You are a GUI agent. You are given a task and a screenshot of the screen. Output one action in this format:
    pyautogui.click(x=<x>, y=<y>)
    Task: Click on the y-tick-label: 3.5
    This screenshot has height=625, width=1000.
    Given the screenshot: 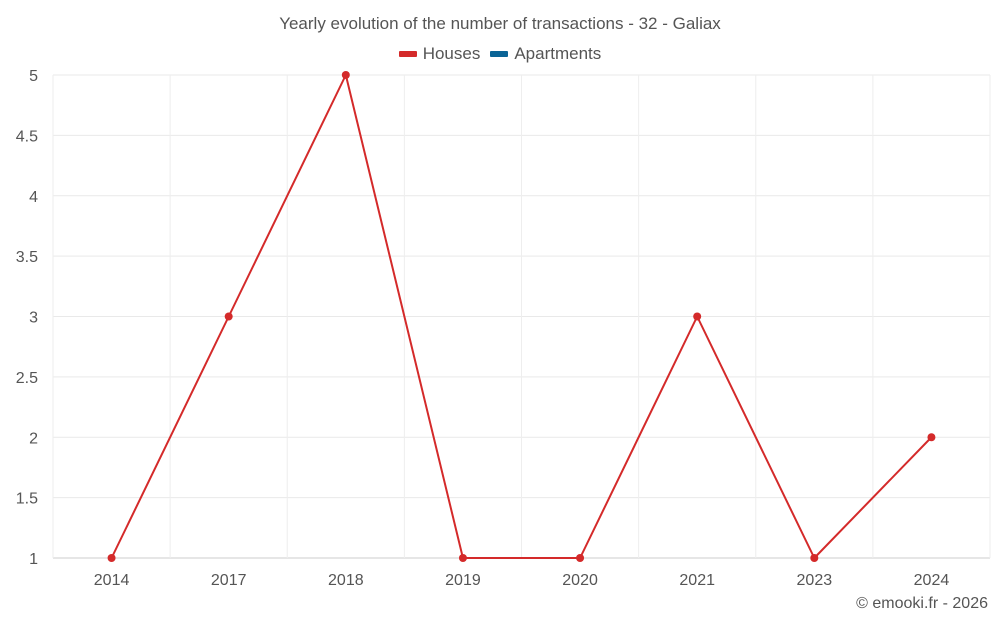 What is the action you would take?
    pyautogui.click(x=27, y=257)
    